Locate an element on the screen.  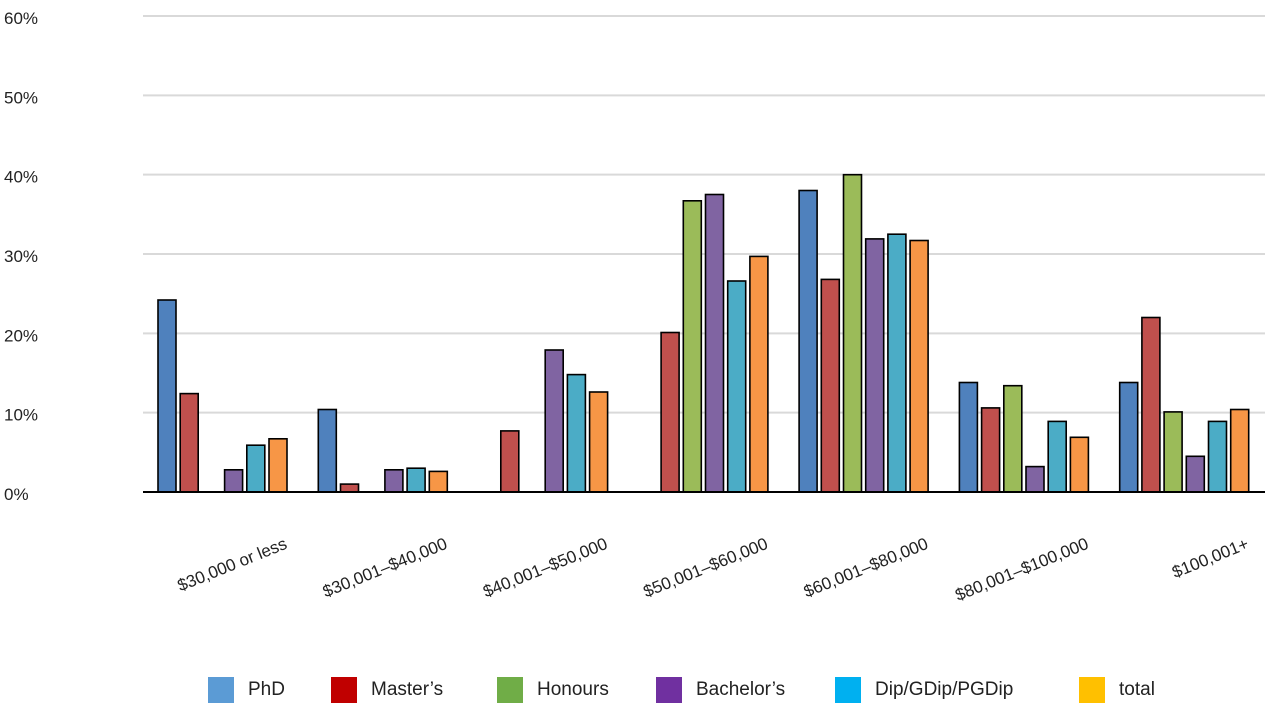
legend-item: total is located at coordinates (1117, 690).